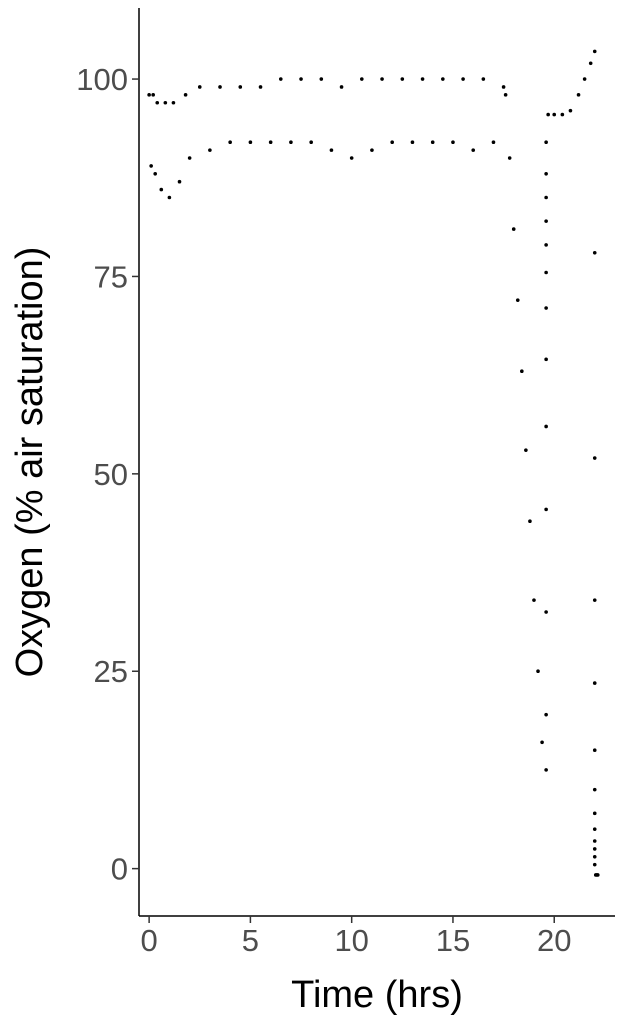 Image resolution: width=625 pixels, height=1025 pixels. Describe the element at coordinates (149, 940) in the screenshot. I see `x-tick-label: 0` at that location.